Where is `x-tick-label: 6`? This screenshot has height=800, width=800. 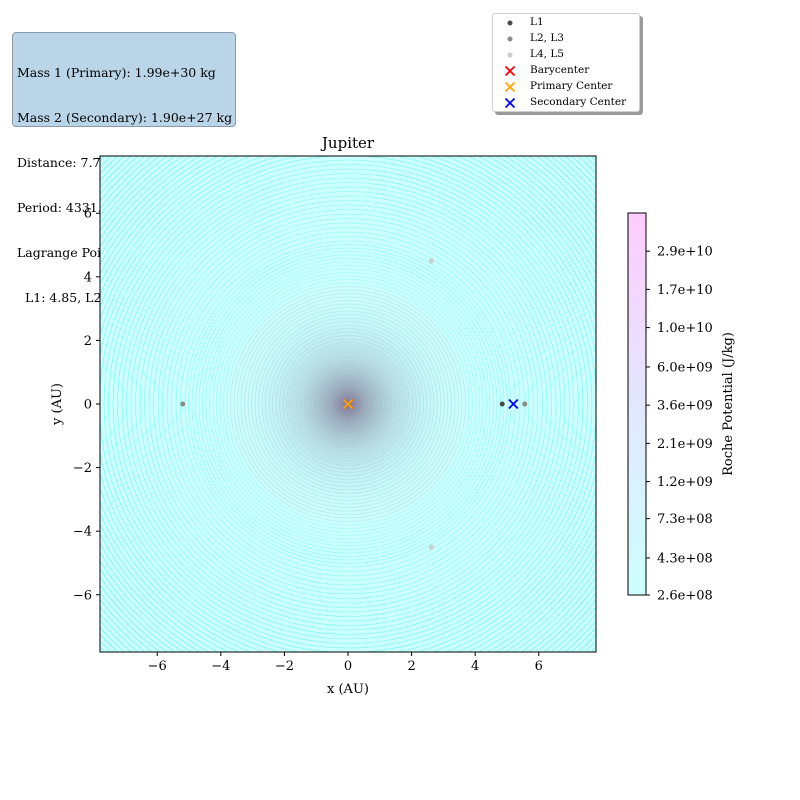
x-tick-label: 6 is located at coordinates (539, 666).